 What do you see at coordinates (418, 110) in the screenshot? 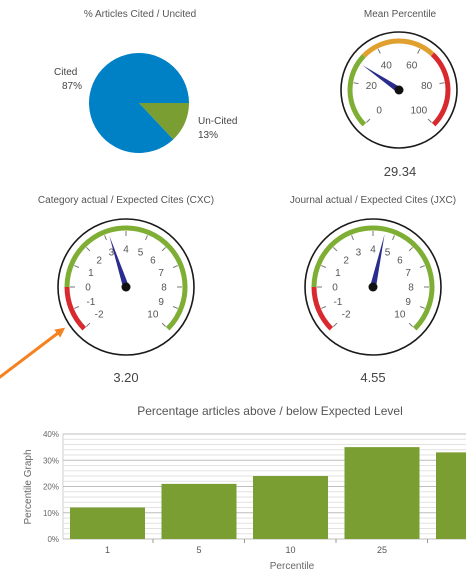
I see `gauge-tick-label: 100` at bounding box center [418, 110].